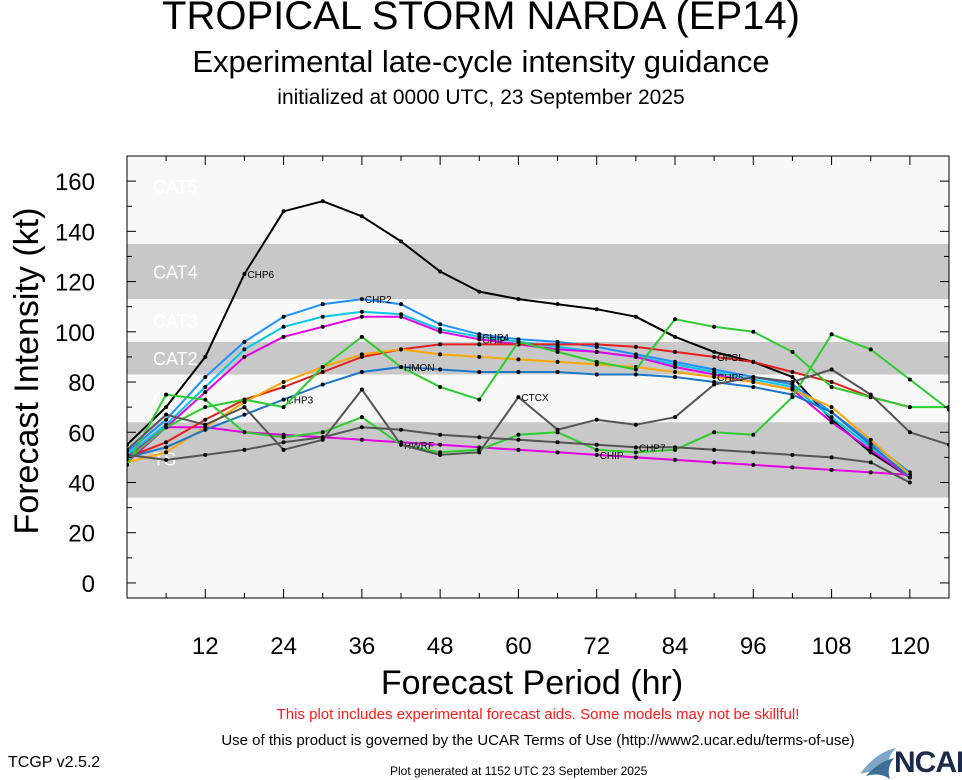 The image size is (962, 780). I want to click on intensity-band-cat5, so click(538, 200).